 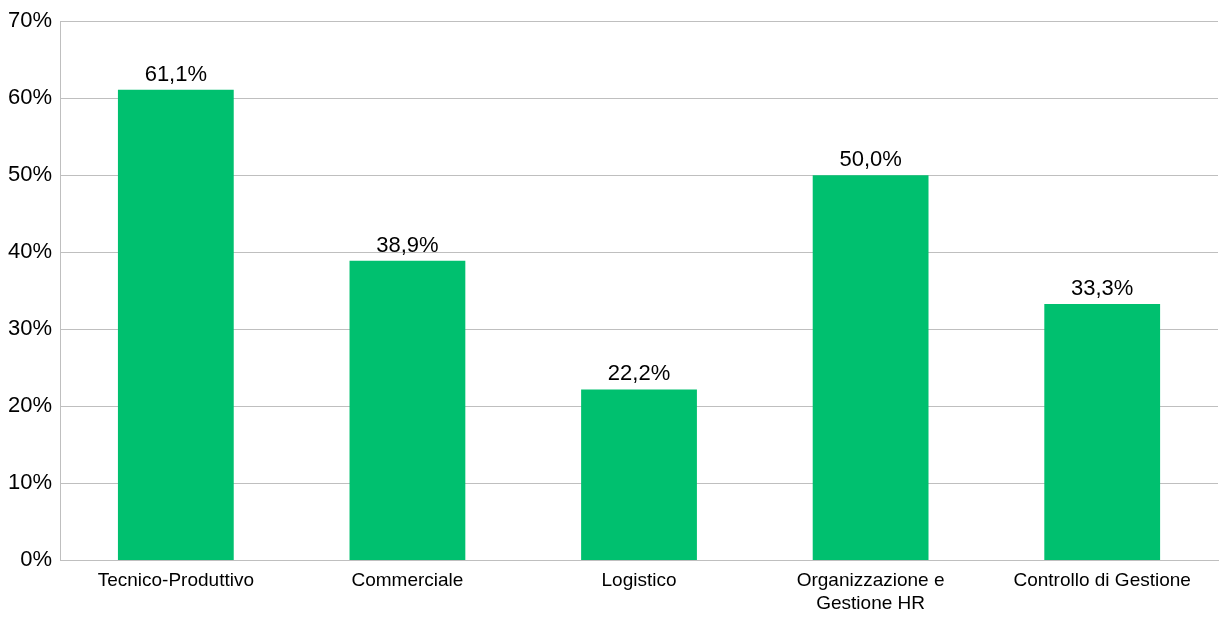 I want to click on y-tick-label: 30%, so click(x=30, y=328).